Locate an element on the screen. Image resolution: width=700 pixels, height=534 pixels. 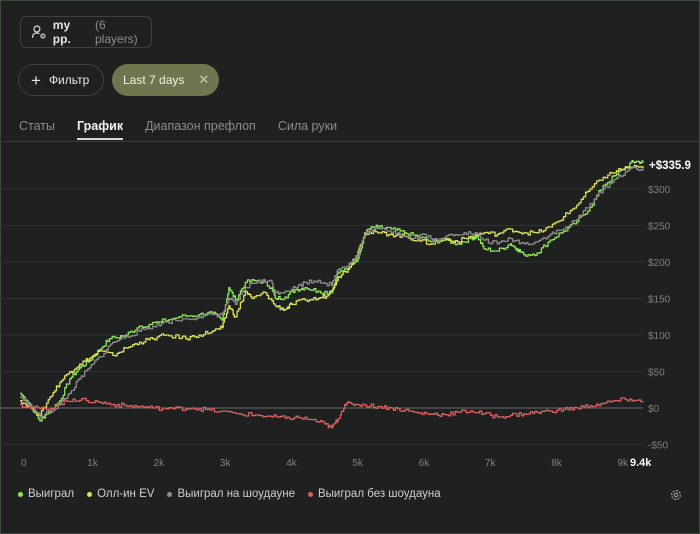
legend-item-allin-ev: Олл-ин EV is located at coordinates (120, 494).